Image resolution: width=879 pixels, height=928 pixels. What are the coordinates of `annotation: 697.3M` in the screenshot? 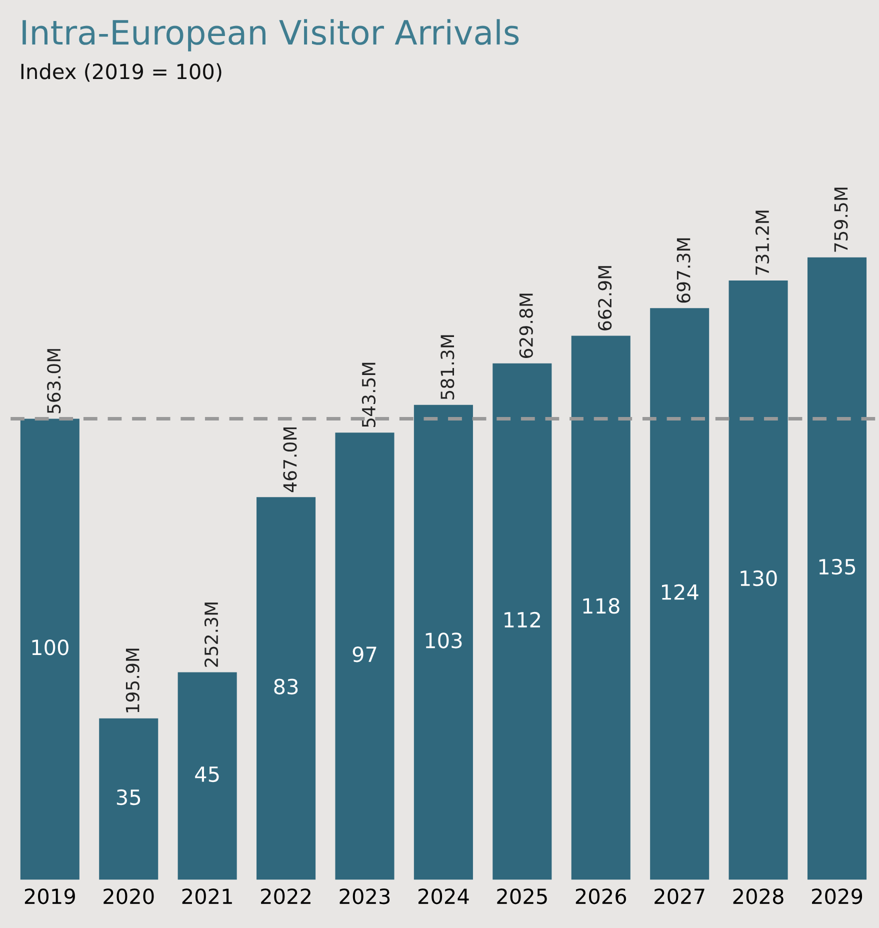 It's located at (683, 270).